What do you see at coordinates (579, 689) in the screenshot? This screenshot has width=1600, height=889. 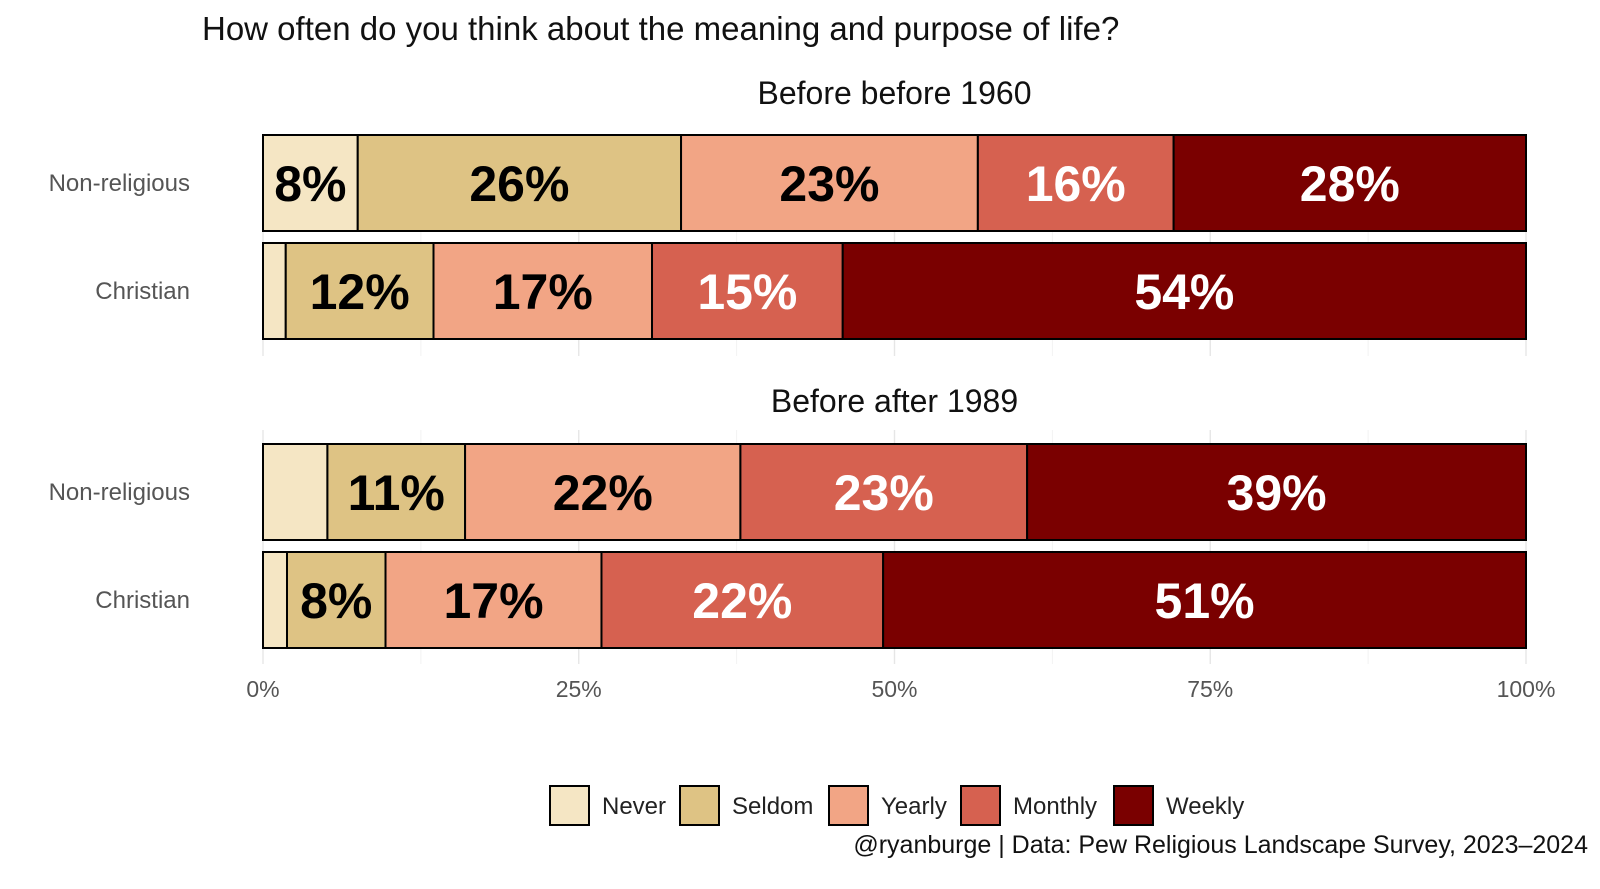 I see `x-tick-label: 25%` at bounding box center [579, 689].